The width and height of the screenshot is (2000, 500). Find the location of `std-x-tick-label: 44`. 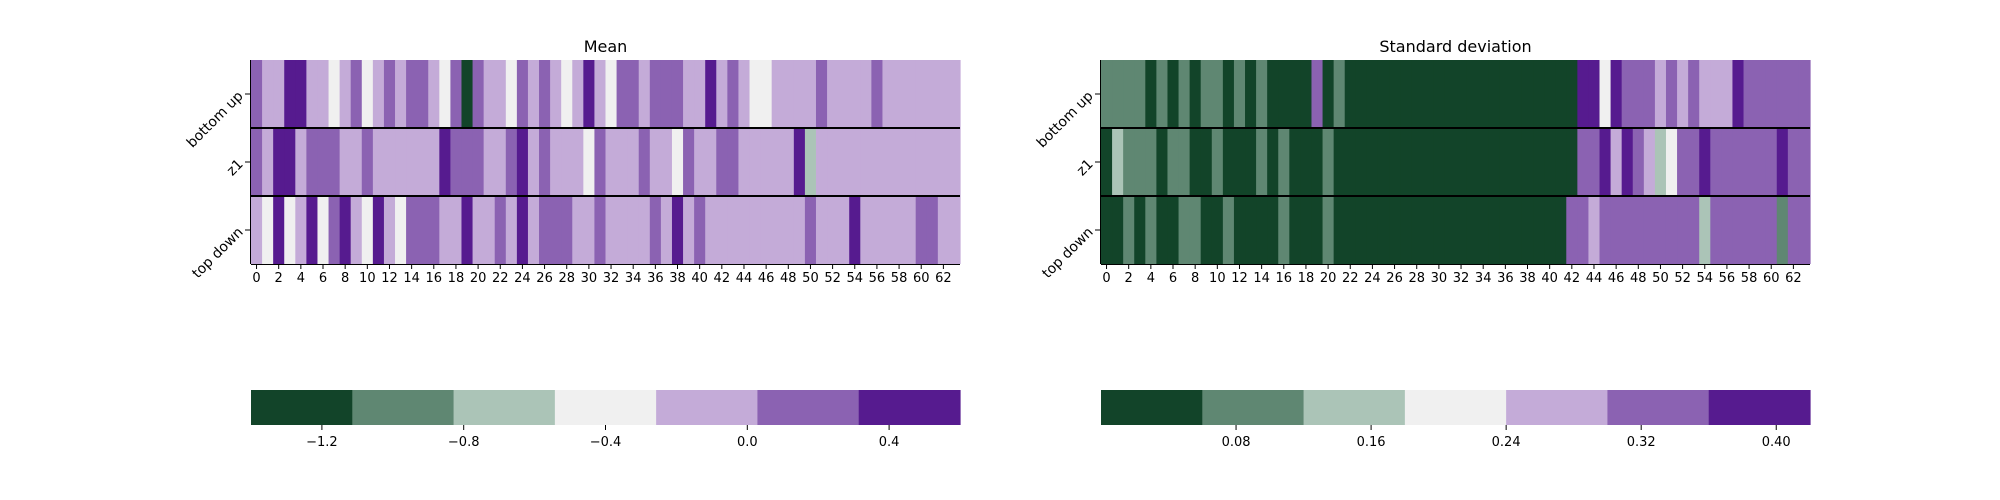

std-x-tick-label: 44 is located at coordinates (1594, 278).